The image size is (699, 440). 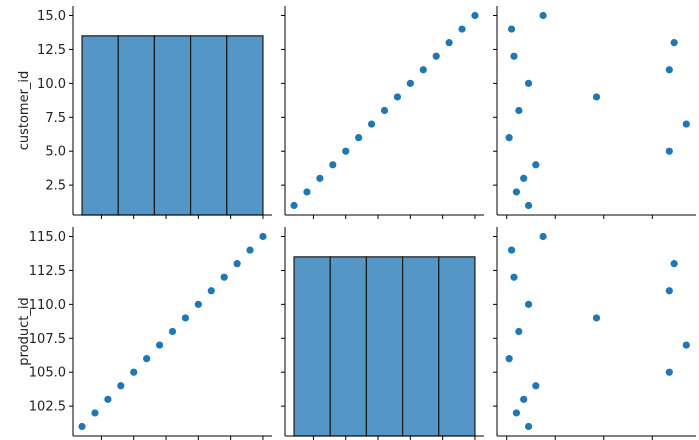 What do you see at coordinates (47, 407) in the screenshot?
I see `y-tick-label: 102.5` at bounding box center [47, 407].